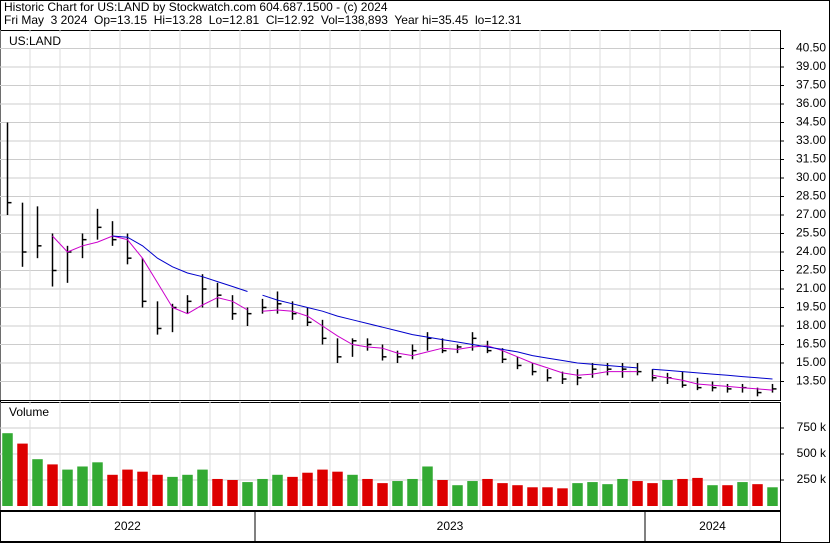  What do you see at coordinates (811, 214) in the screenshot?
I see `y-tick-label: 27.00` at bounding box center [811, 214].